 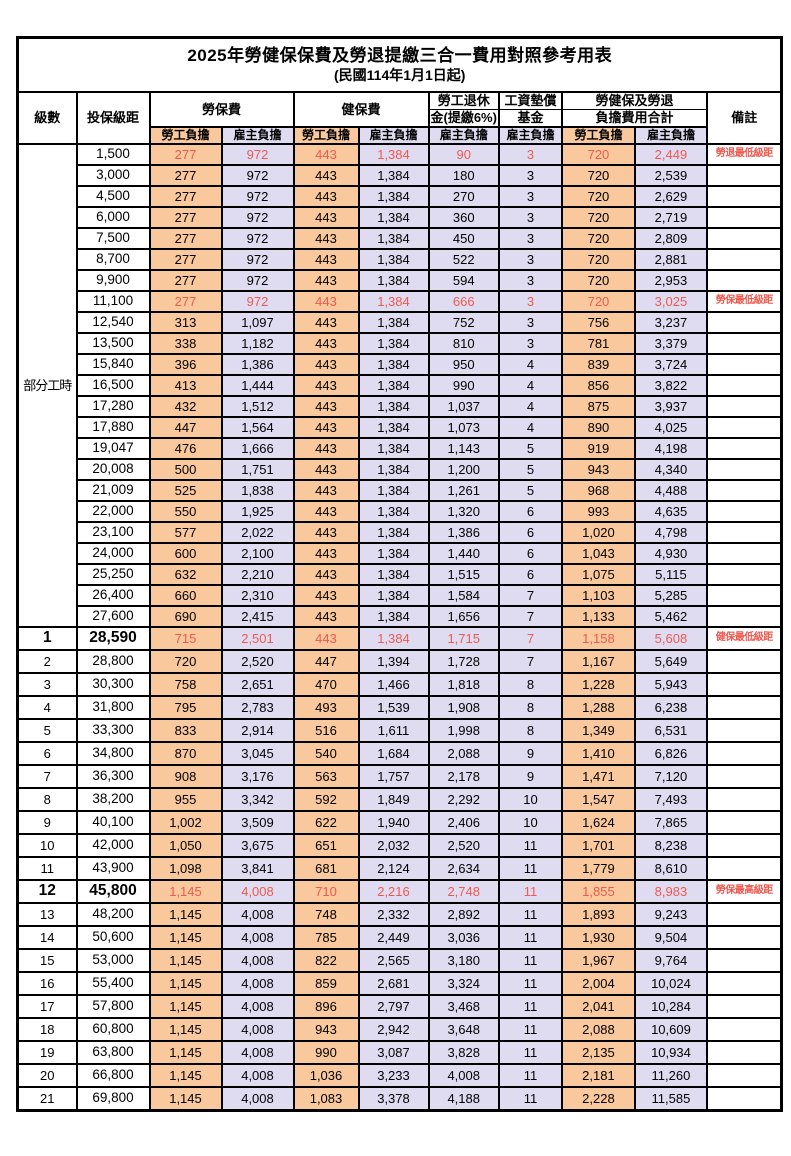 What do you see at coordinates (361, 109) in the screenshot?
I see `header-health-insurance: 健保費` at bounding box center [361, 109].